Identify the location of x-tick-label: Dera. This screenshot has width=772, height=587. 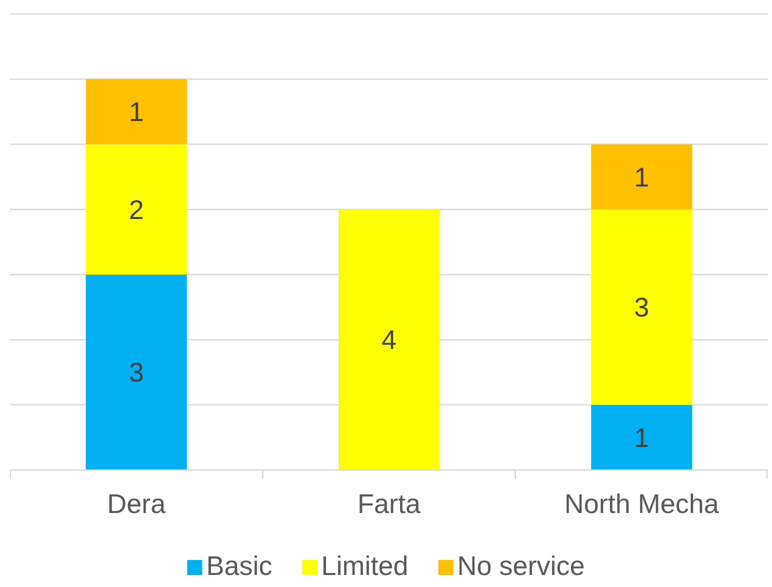
(137, 504).